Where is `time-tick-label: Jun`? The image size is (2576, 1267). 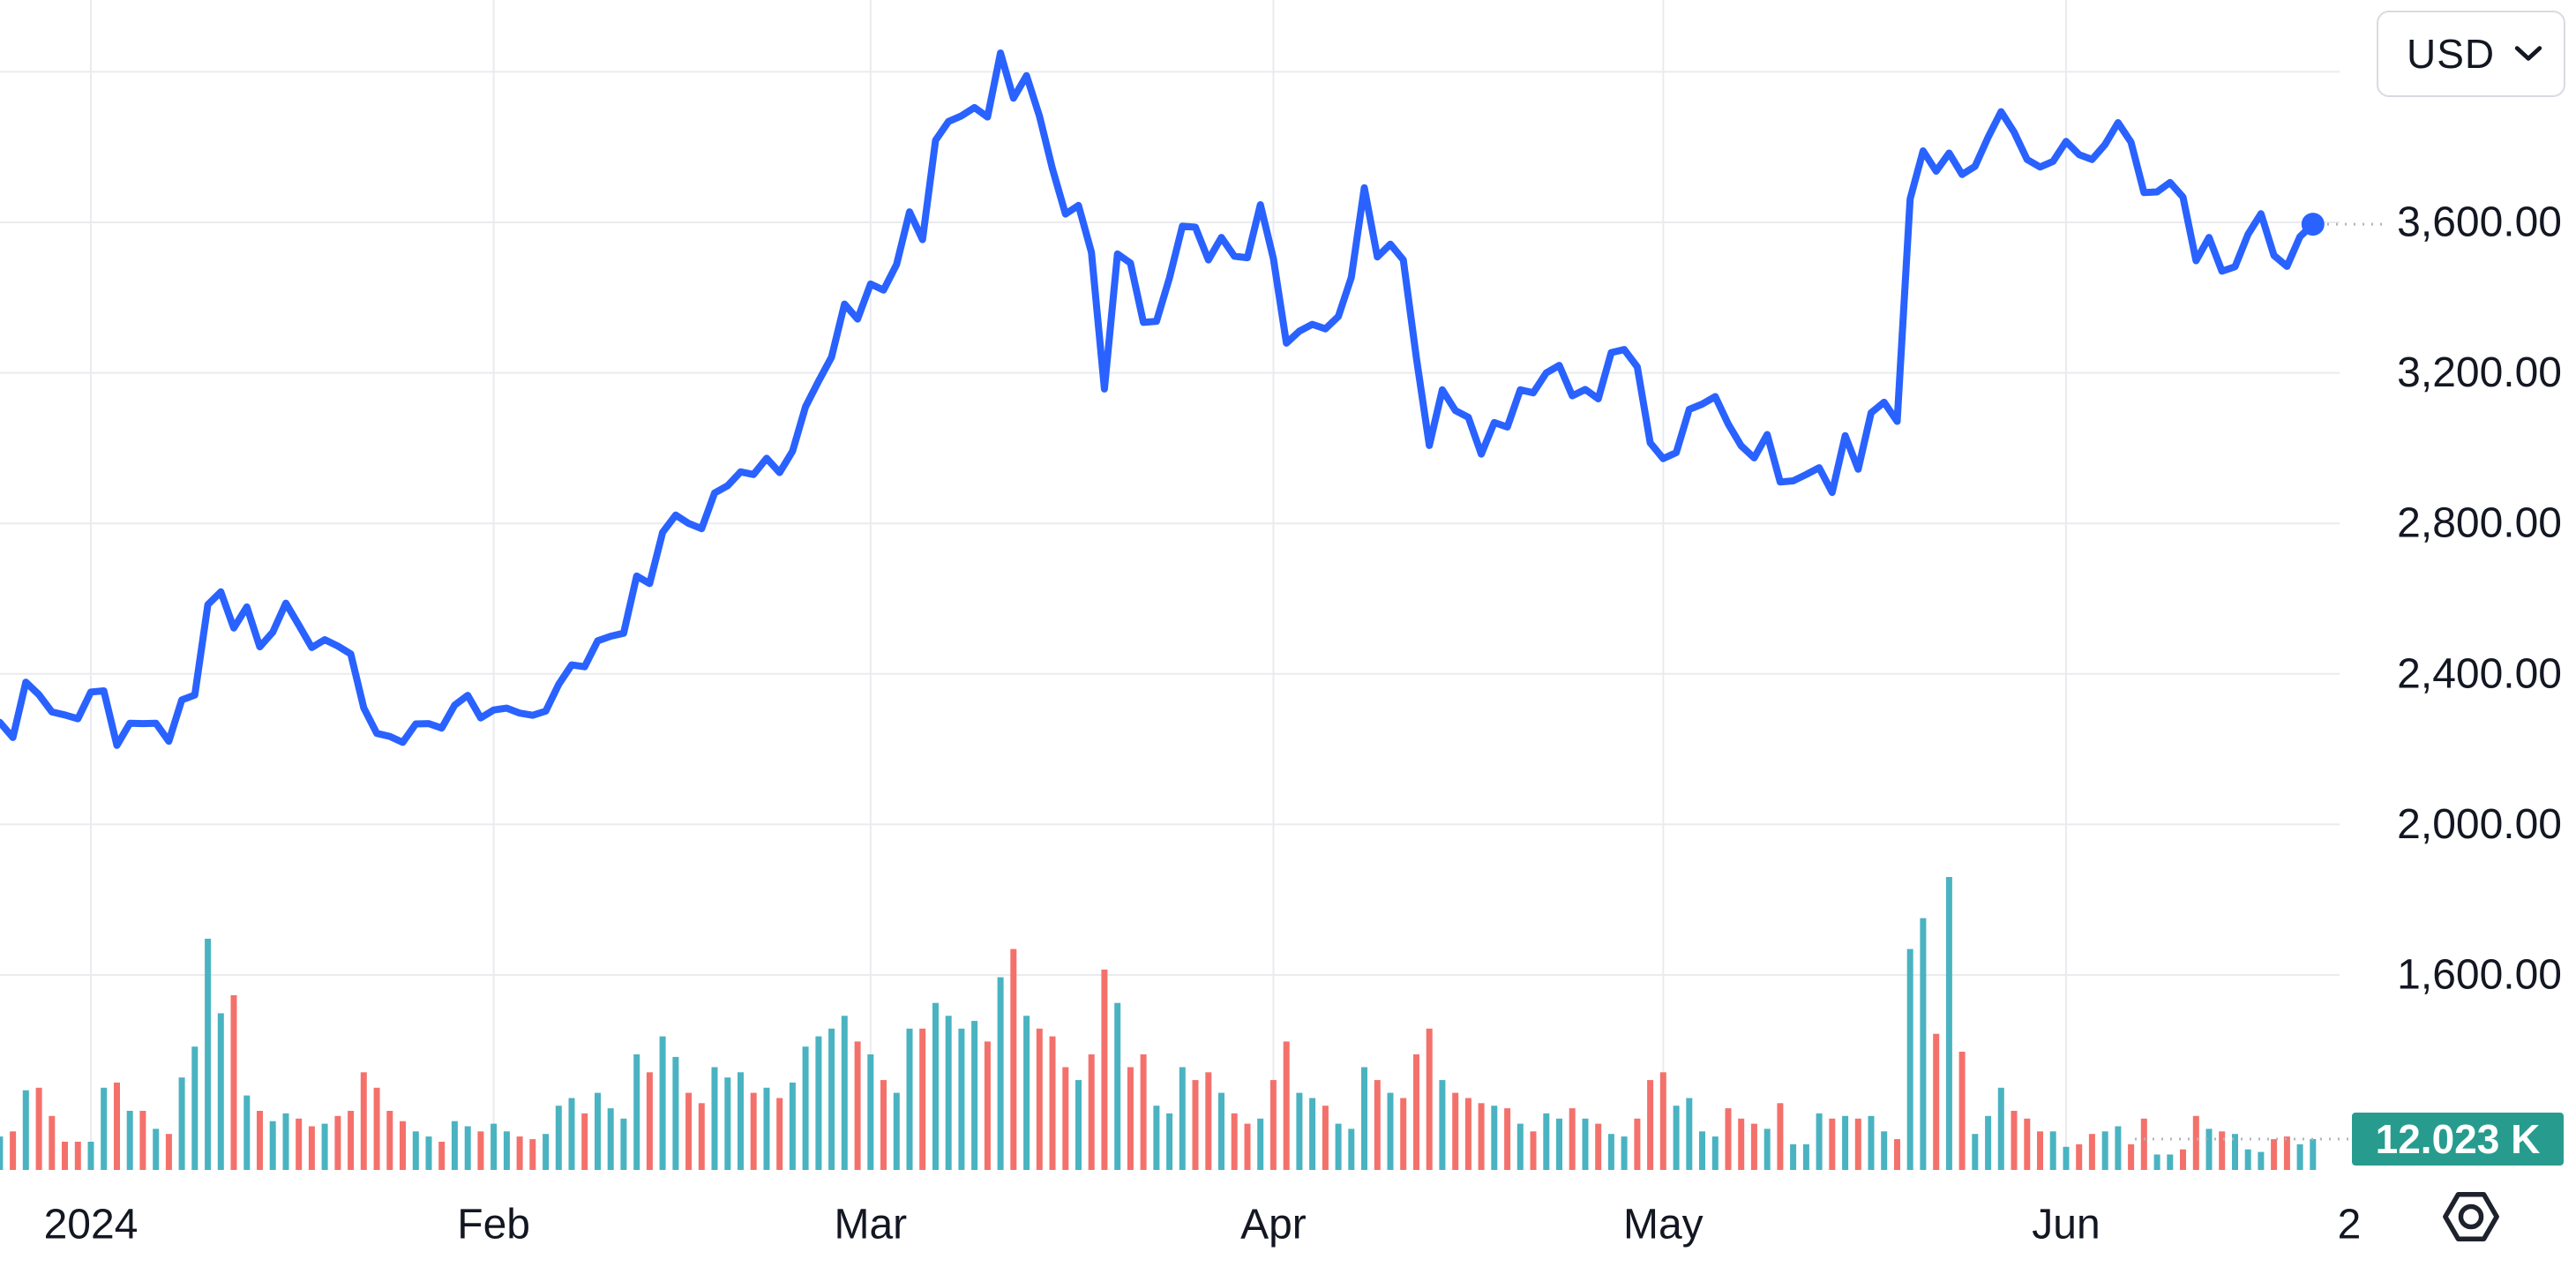 time-tick-label: Jun is located at coordinates (2066, 1225).